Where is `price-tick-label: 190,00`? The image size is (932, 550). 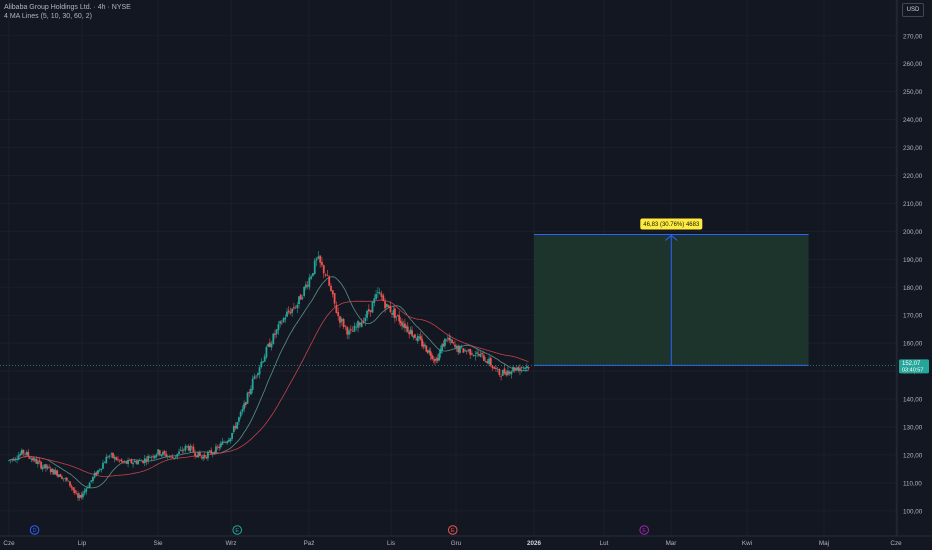 price-tick-label: 190,00 is located at coordinates (913, 260).